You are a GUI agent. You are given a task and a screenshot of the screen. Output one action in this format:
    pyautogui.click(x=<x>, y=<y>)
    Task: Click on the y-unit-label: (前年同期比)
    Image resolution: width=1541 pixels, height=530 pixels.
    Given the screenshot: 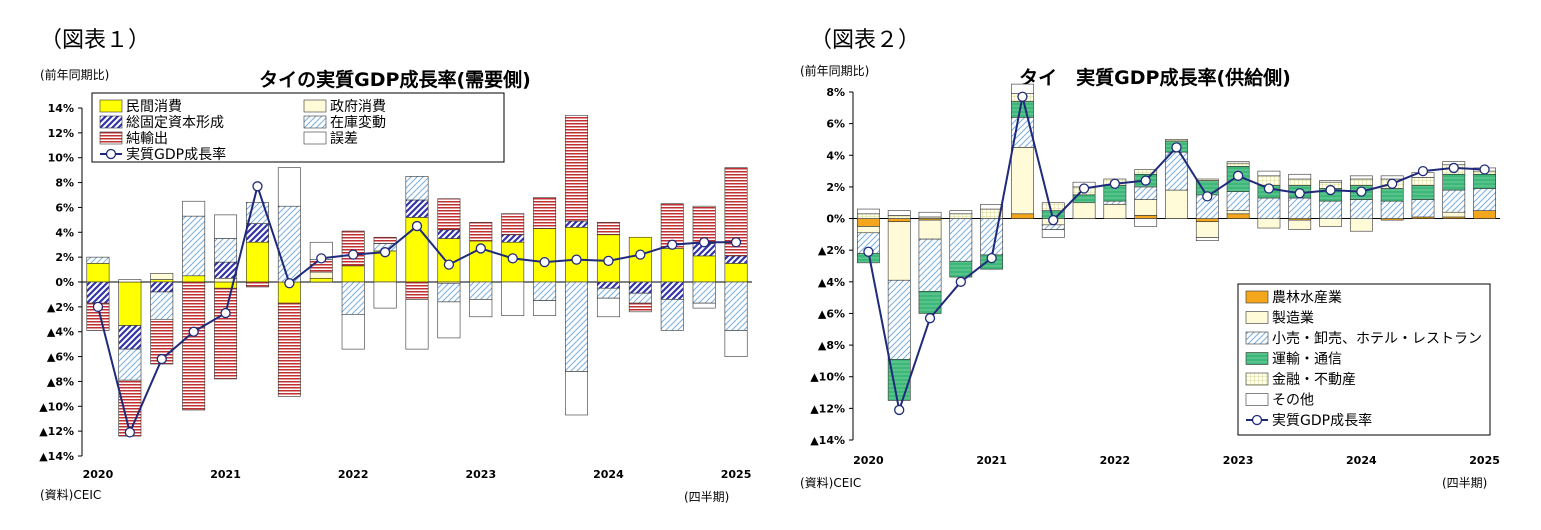 What is the action you would take?
    pyautogui.click(x=835, y=71)
    